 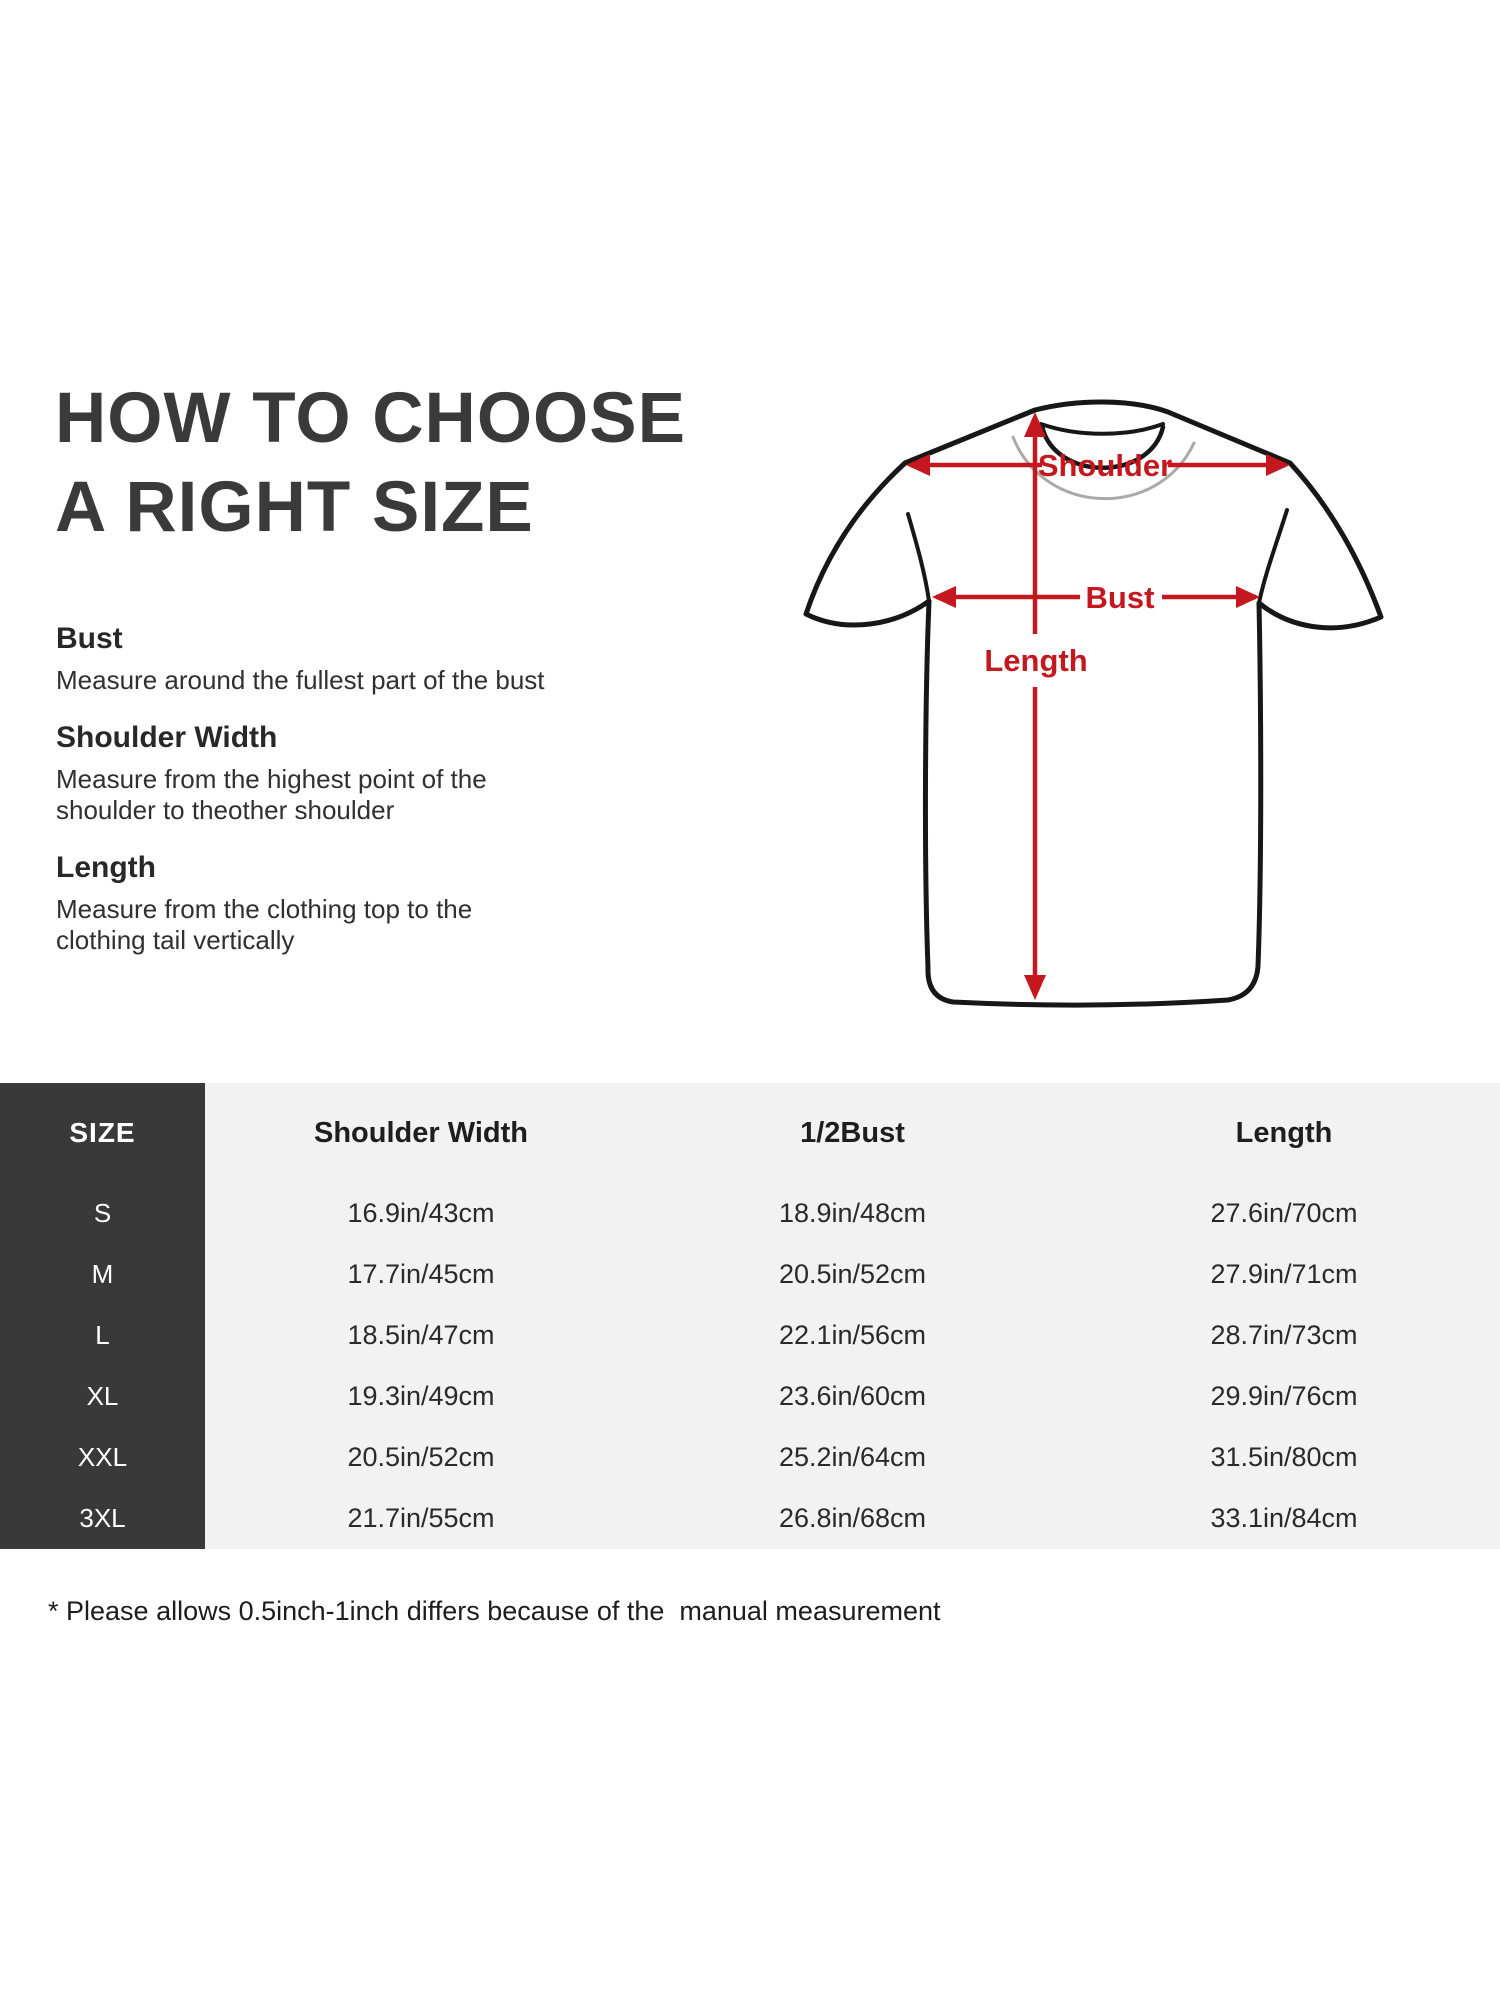 What do you see at coordinates (1278, 465) in the screenshot?
I see `shoulder-arrowhead-right` at bounding box center [1278, 465].